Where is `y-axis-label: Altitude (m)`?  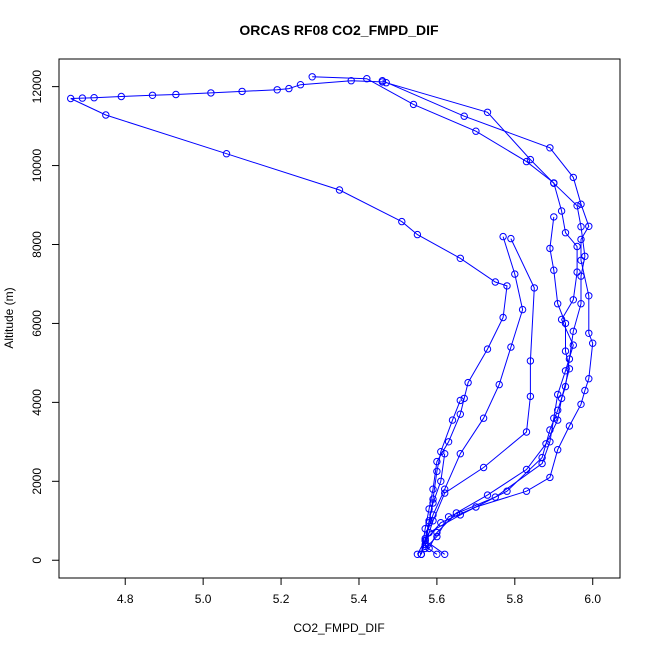
y-axis-label: Altitude (m) is located at coordinates (9, 317).